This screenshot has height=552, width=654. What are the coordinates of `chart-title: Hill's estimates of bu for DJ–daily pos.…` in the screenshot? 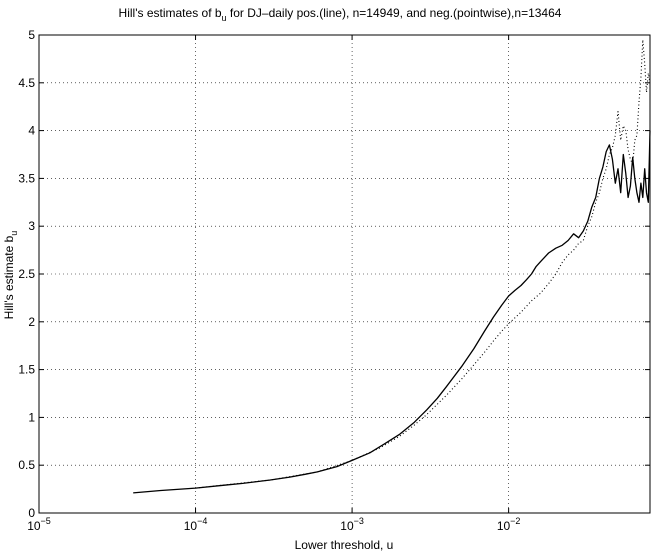 It's located at (340, 14).